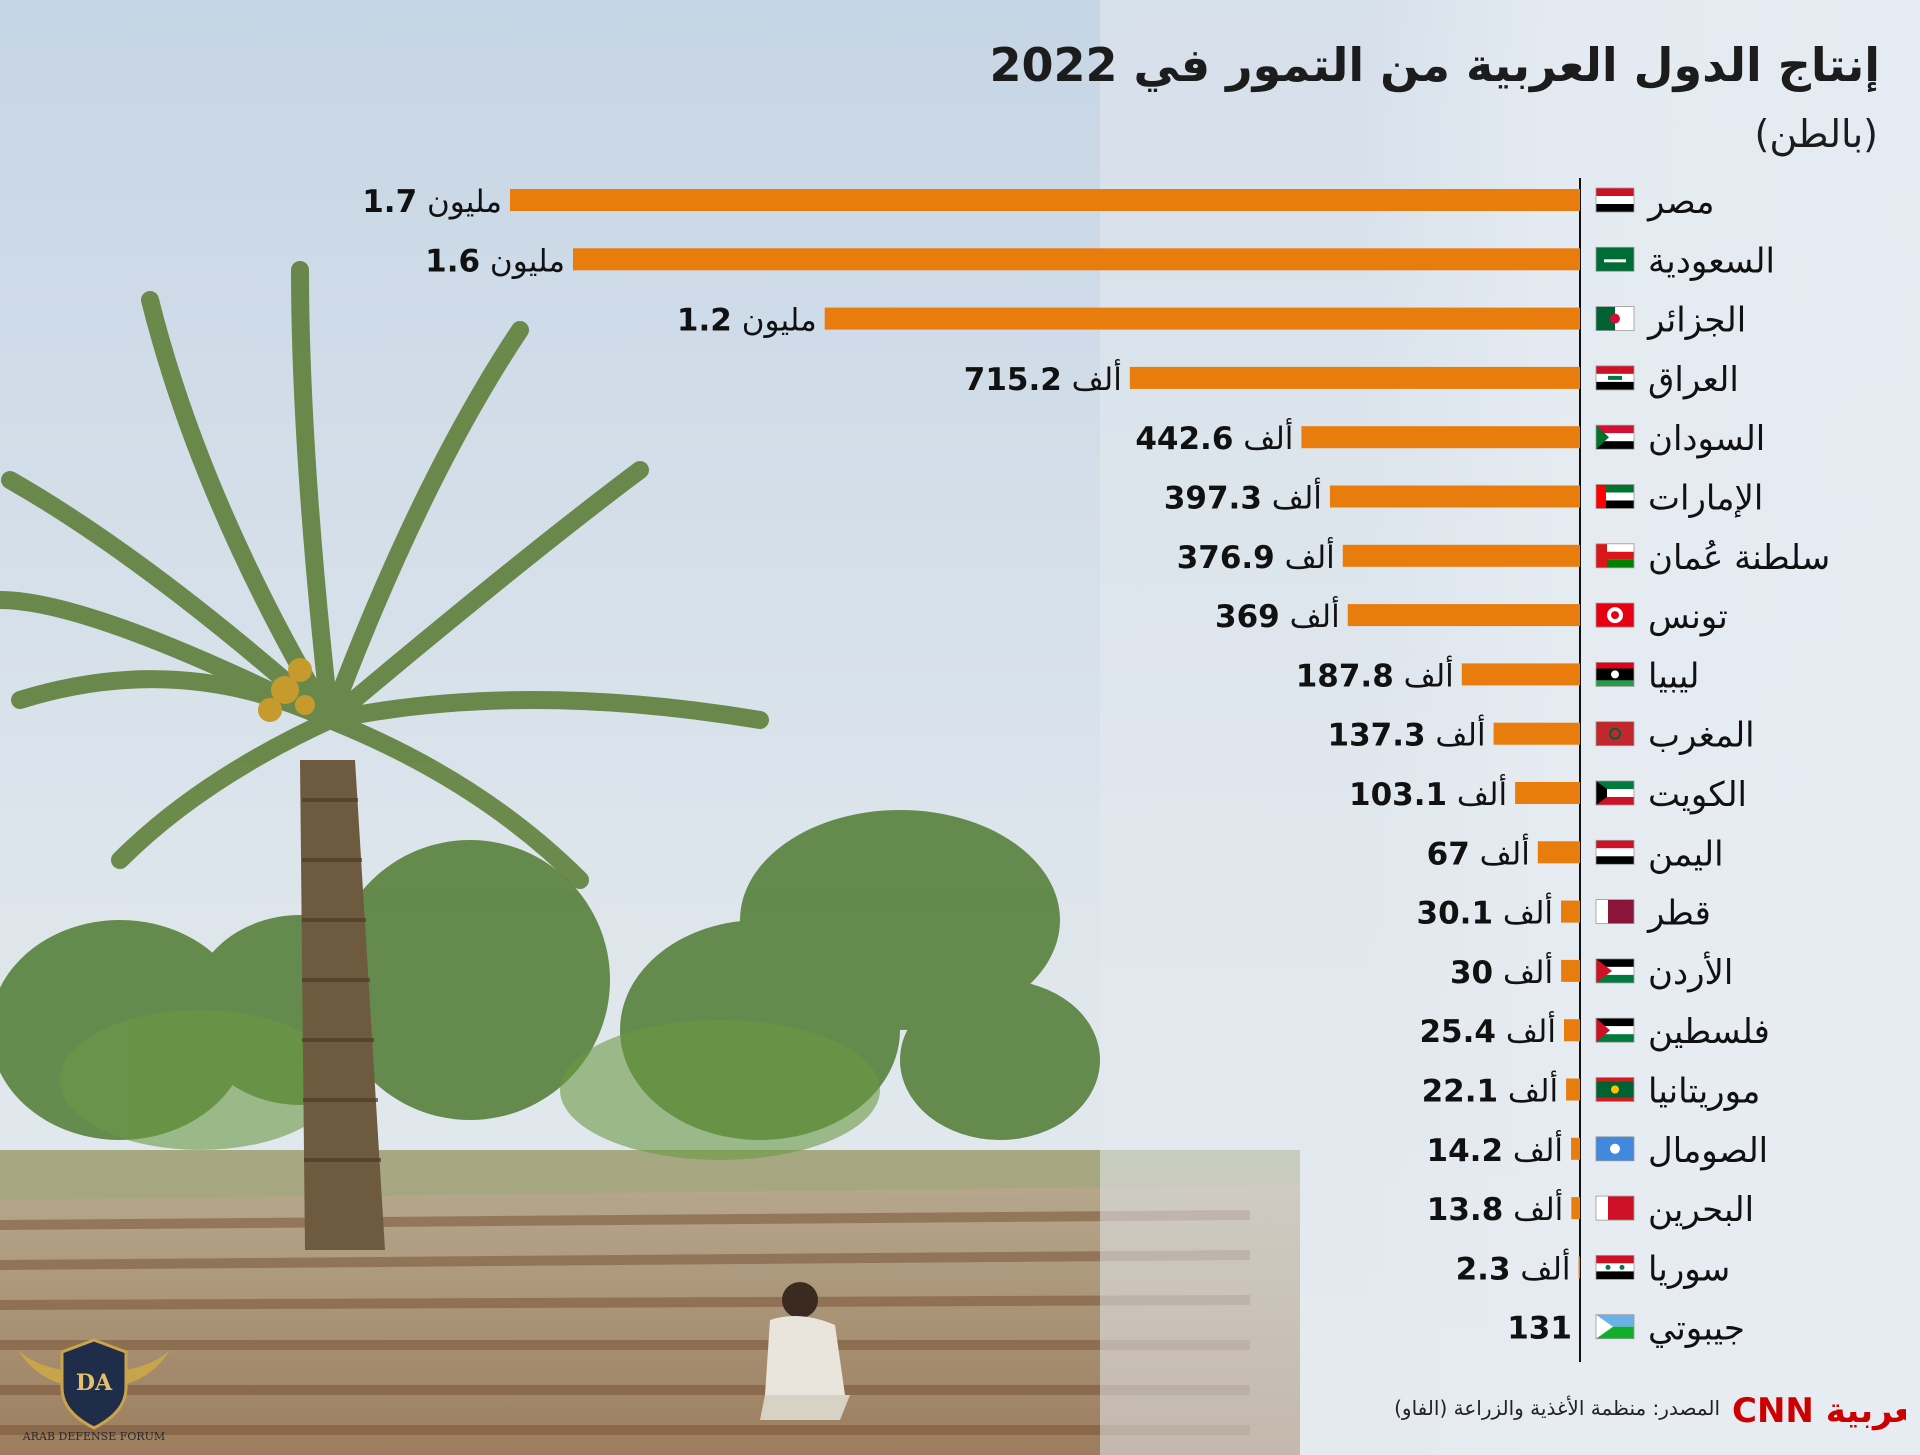 The height and width of the screenshot is (1455, 1920). What do you see at coordinates (1696, 321) in the screenshot?
I see `category-label: الجزائر` at bounding box center [1696, 321].